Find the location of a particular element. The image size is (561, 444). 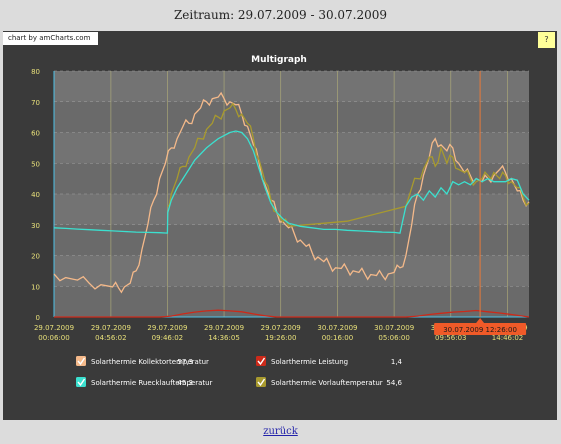

y-tick-label: 40 is located at coordinates (35, 195).